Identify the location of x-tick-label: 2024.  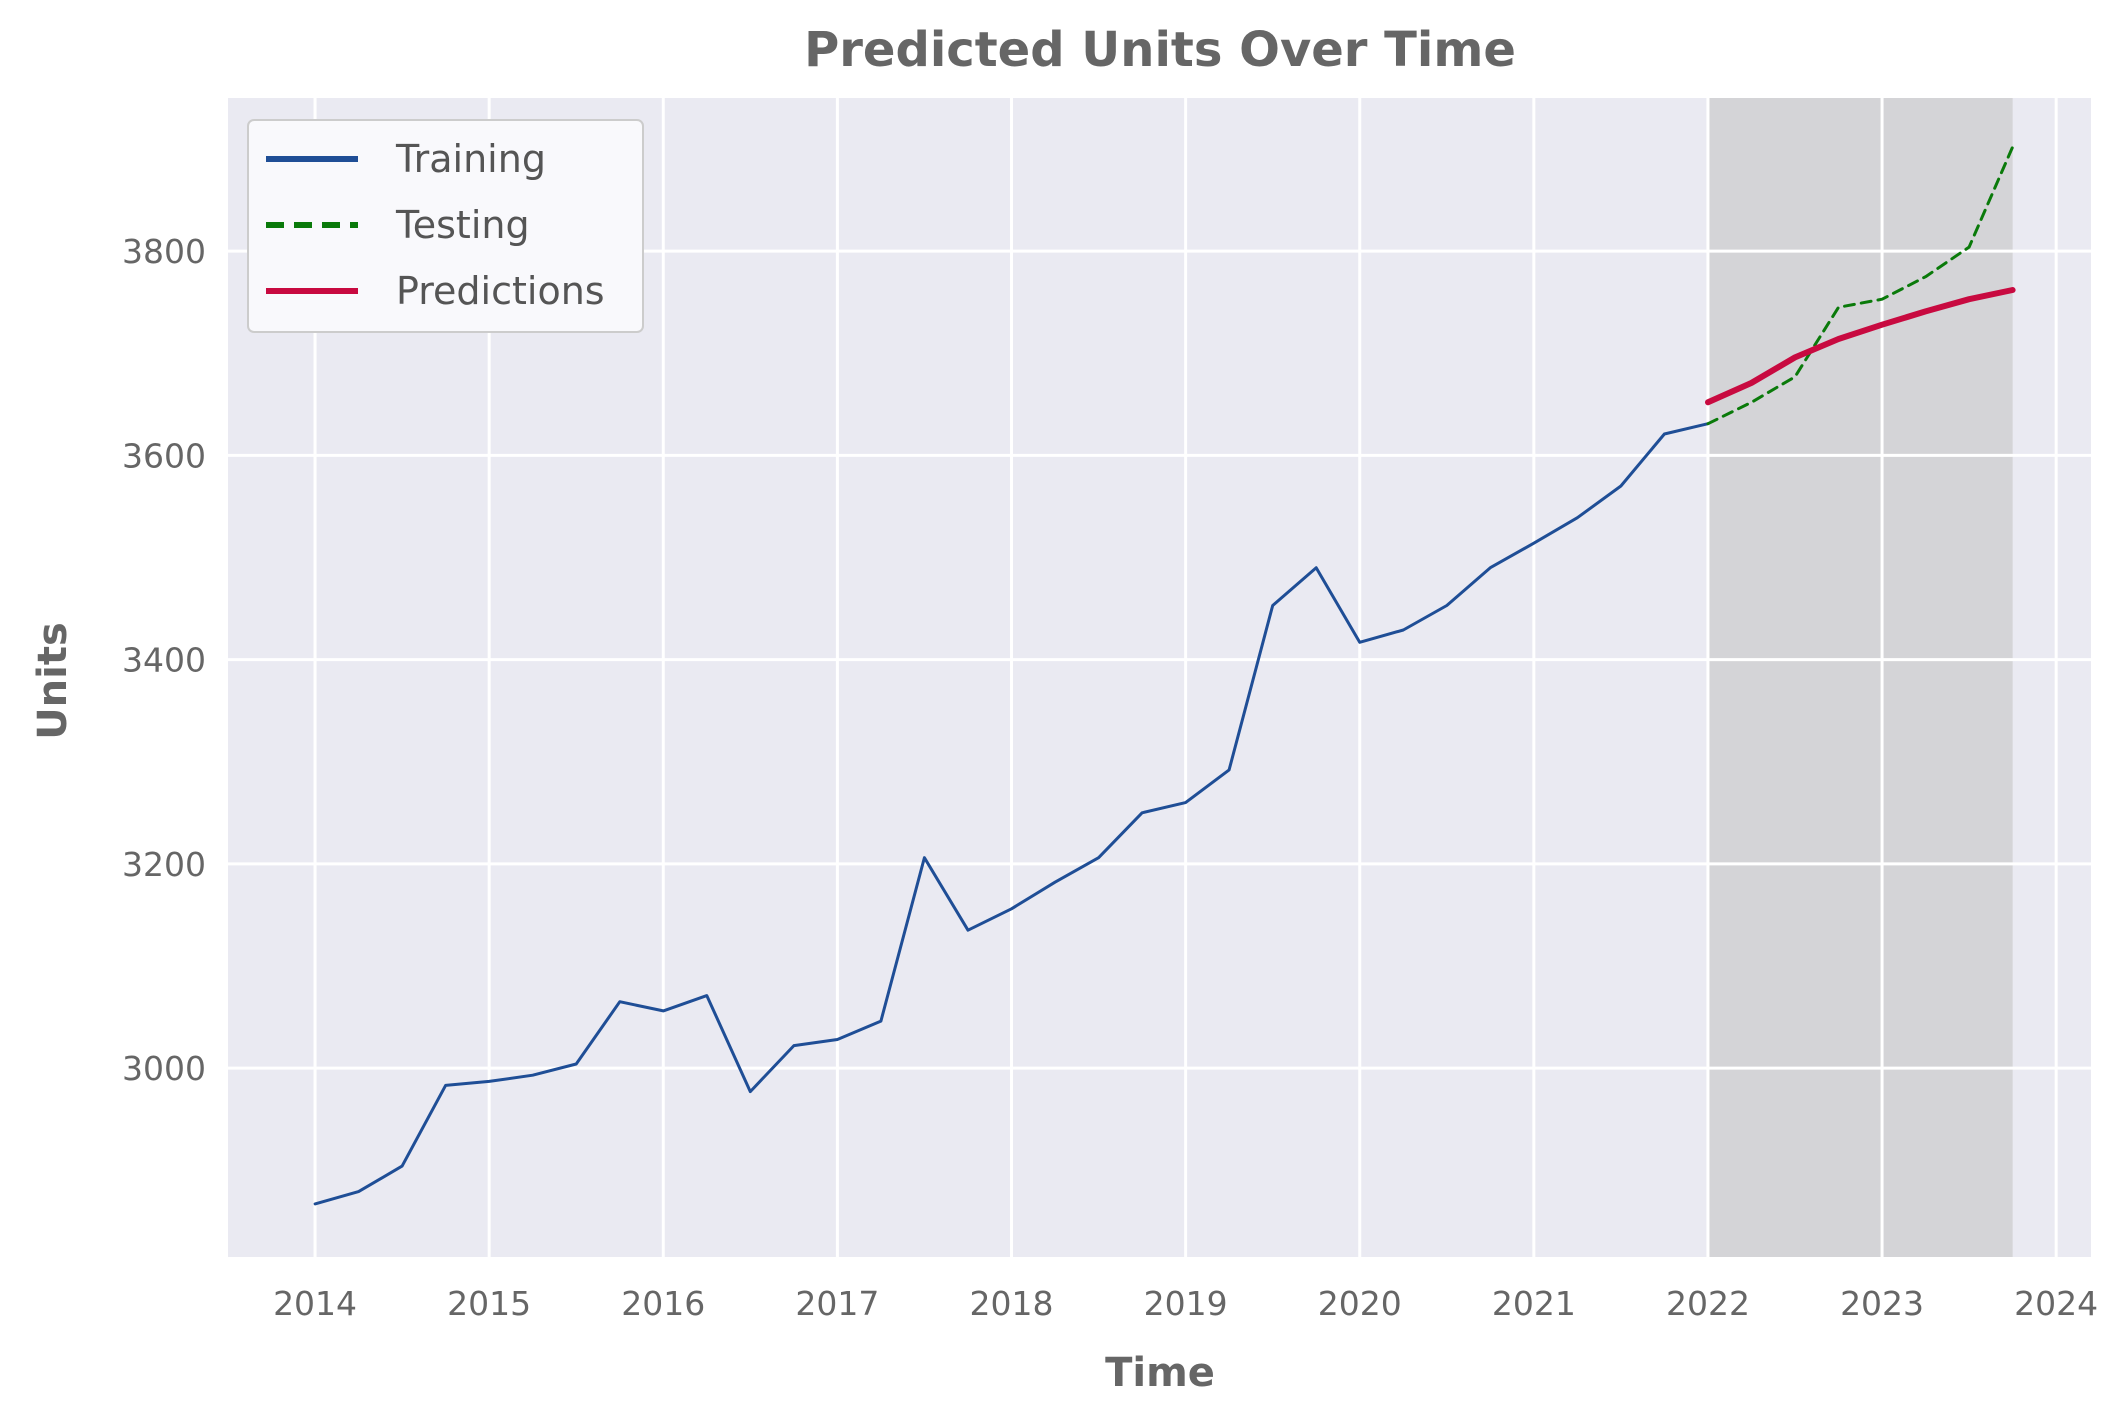
(2056, 1303).